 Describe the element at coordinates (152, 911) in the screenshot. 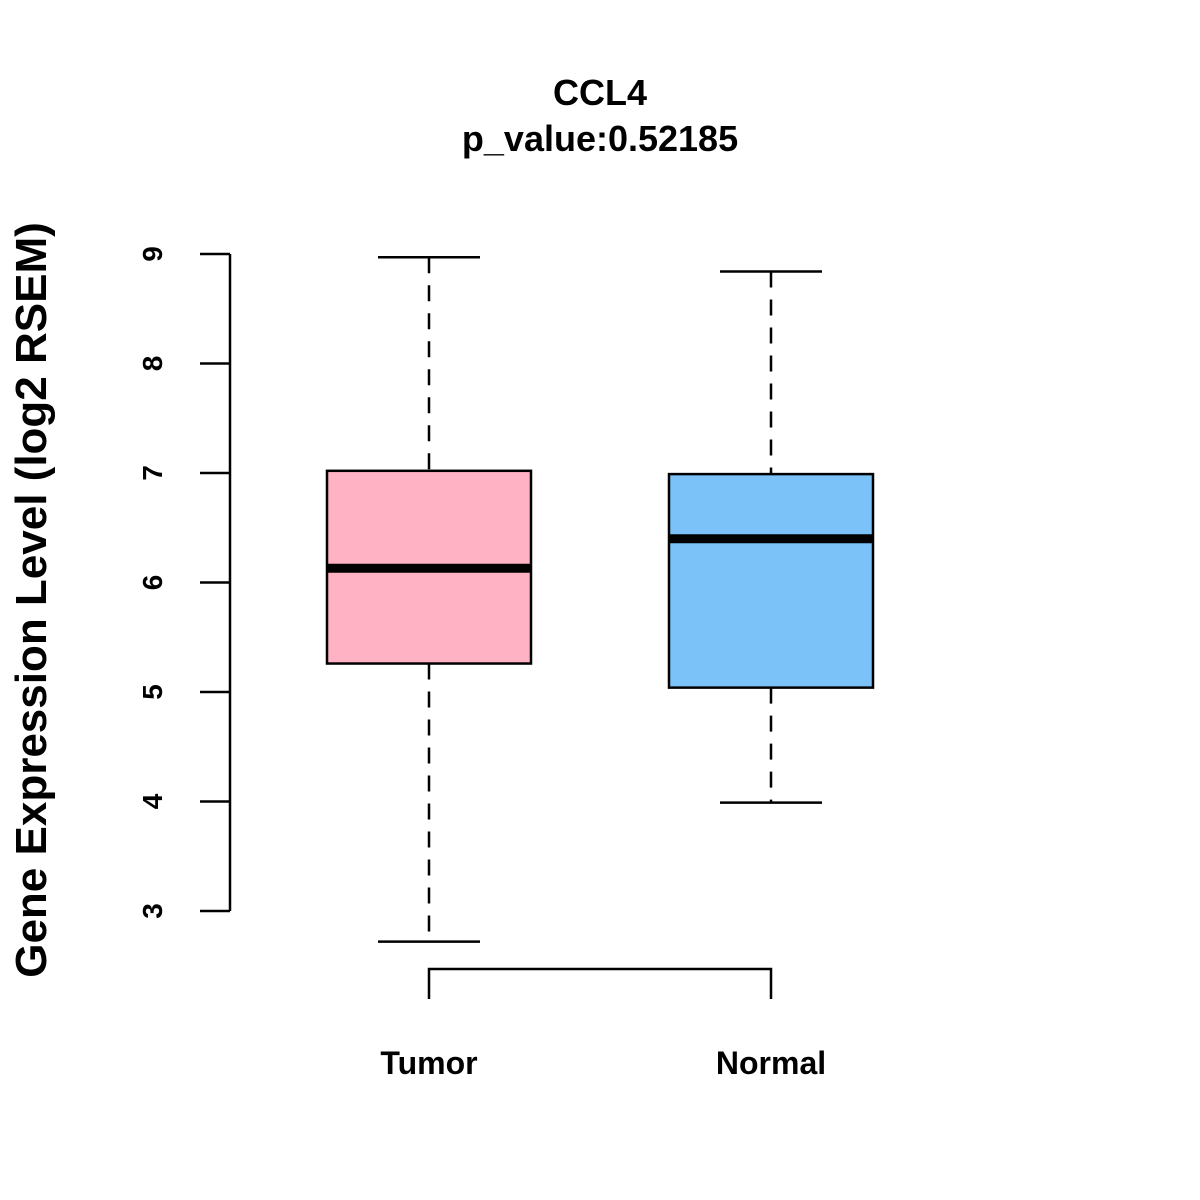

I see `y-tick-label: 3` at that location.